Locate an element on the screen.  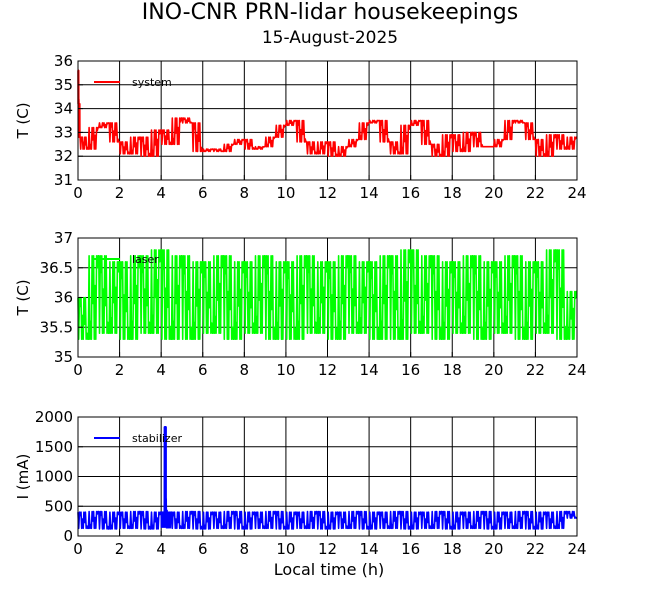
y-tick-label: 34 is located at coordinates (63, 109).